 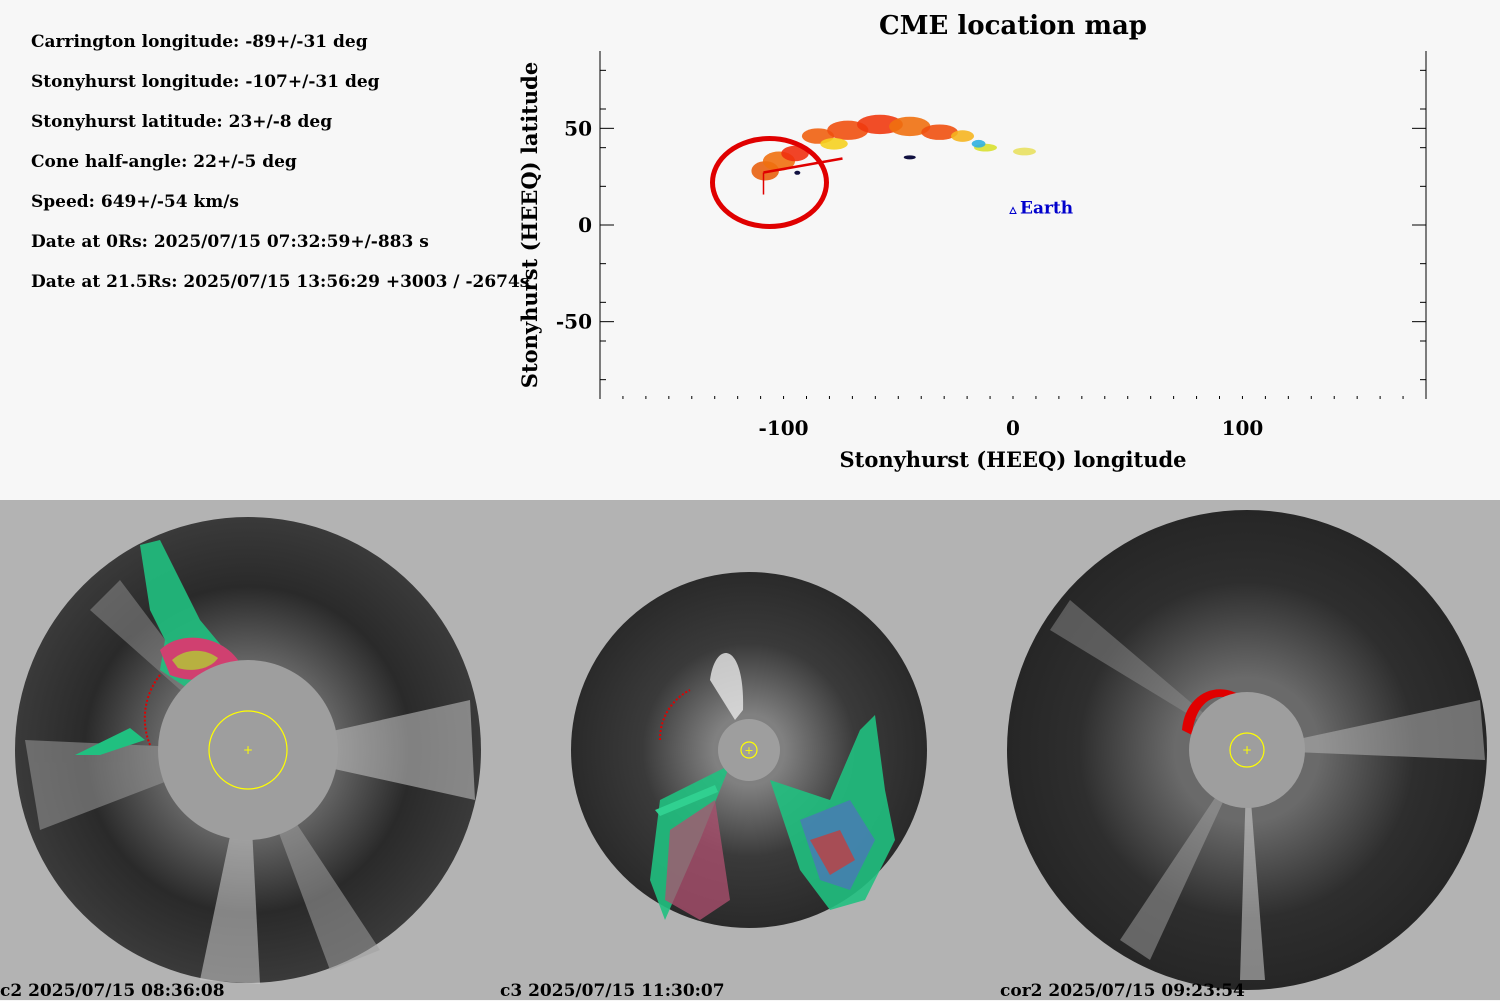 I want to click on c3-cme-streak, so click(x=686, y=800).